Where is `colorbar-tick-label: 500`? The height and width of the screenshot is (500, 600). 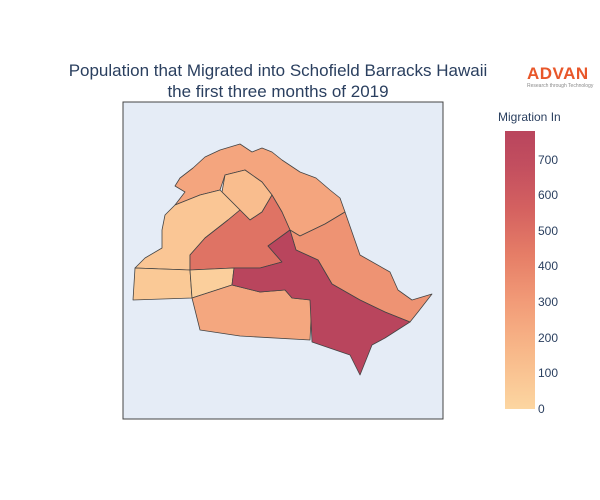 colorbar-tick-label: 500 is located at coordinates (548, 230).